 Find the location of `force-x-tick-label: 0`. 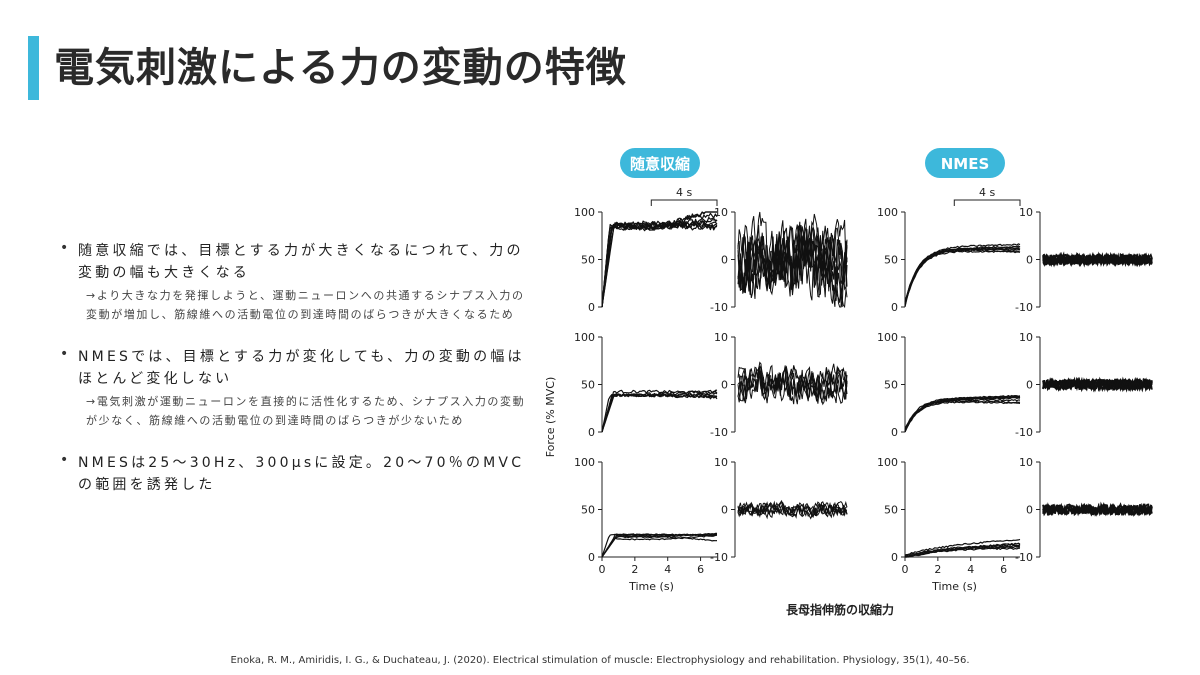

force-x-tick-label: 0 is located at coordinates (905, 569).